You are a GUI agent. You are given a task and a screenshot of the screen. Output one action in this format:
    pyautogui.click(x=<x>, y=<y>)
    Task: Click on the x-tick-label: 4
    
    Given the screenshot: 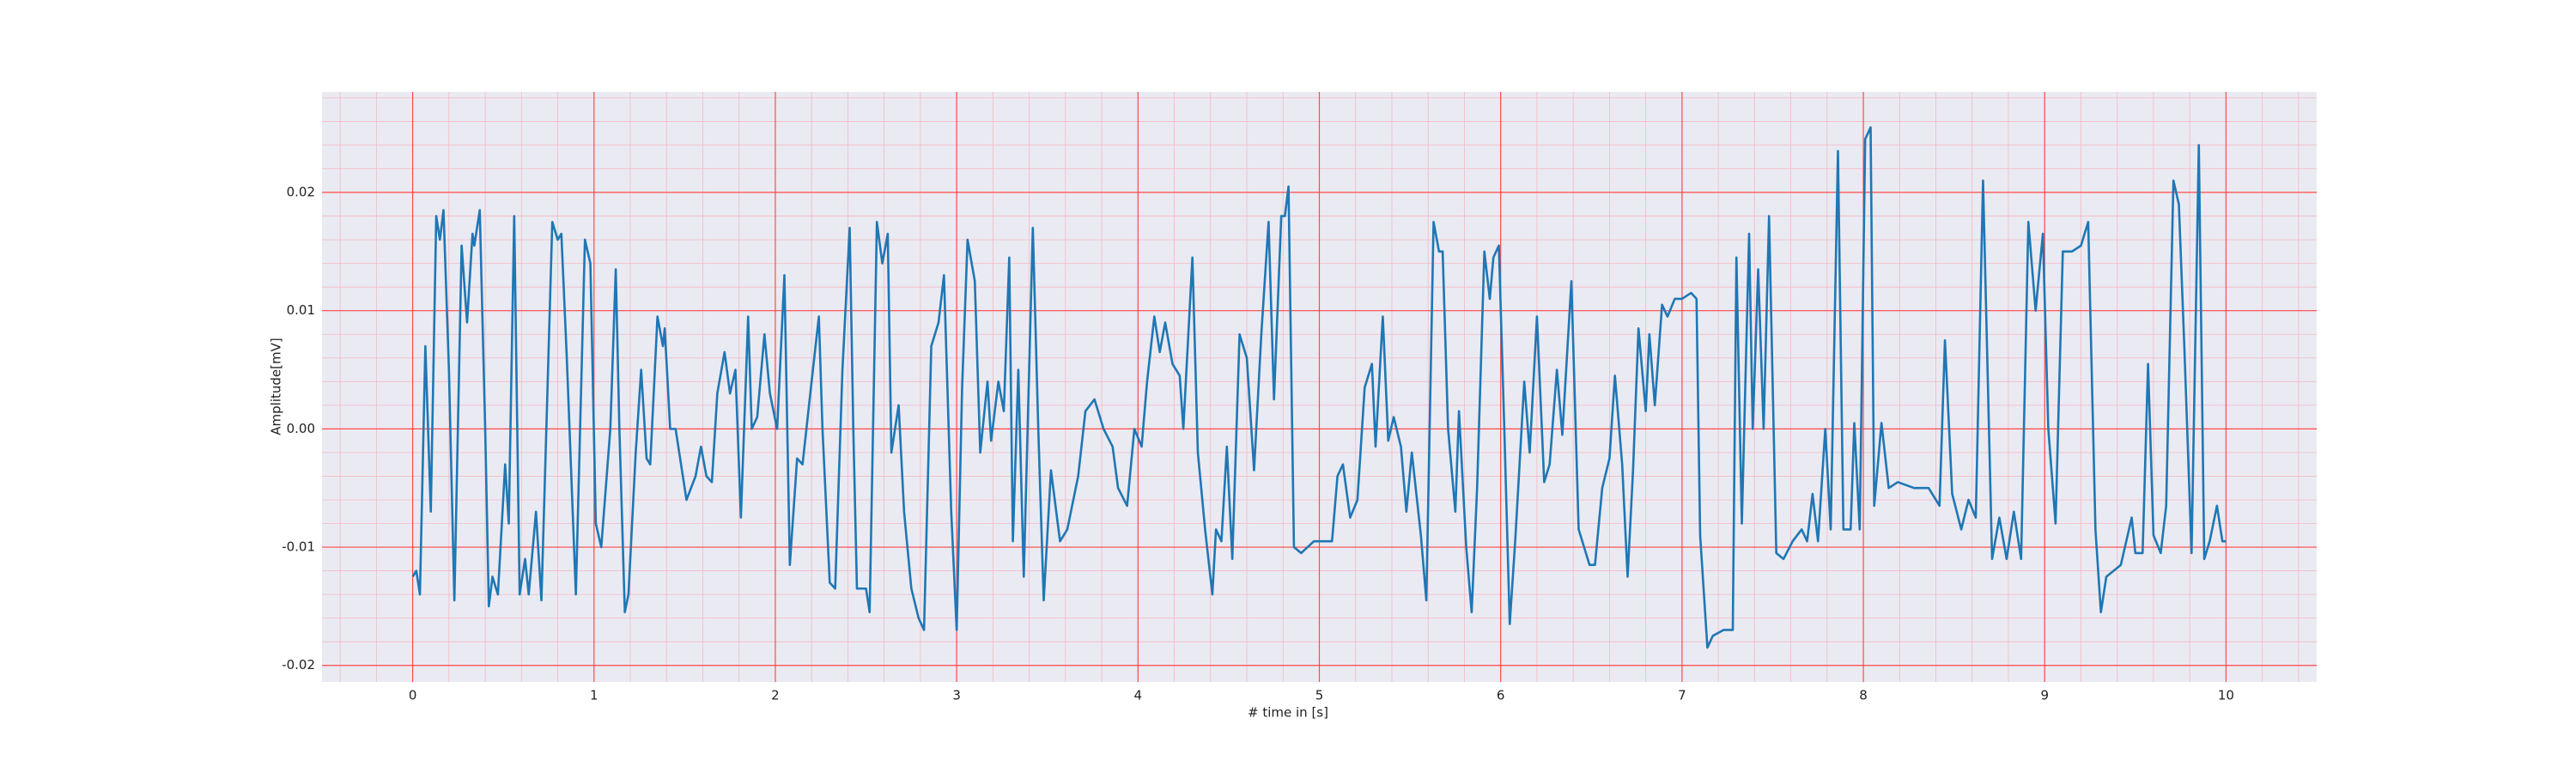 What is the action you would take?
    pyautogui.click(x=1138, y=695)
    